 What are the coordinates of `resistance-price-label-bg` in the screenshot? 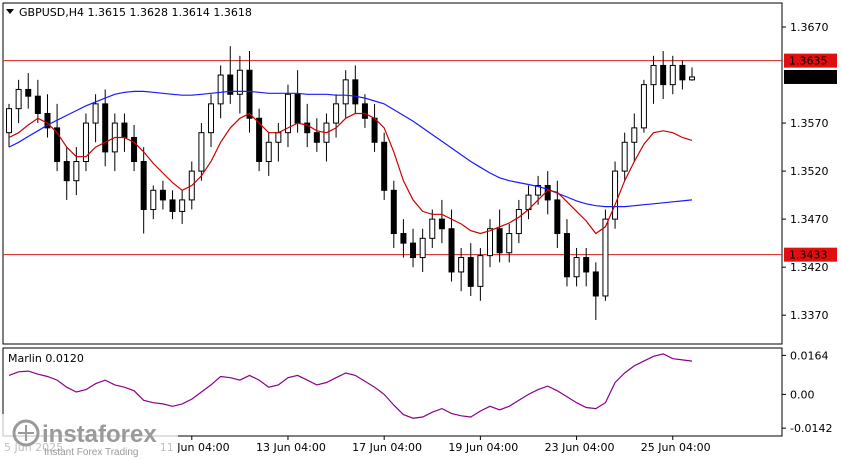 It's located at (810, 60).